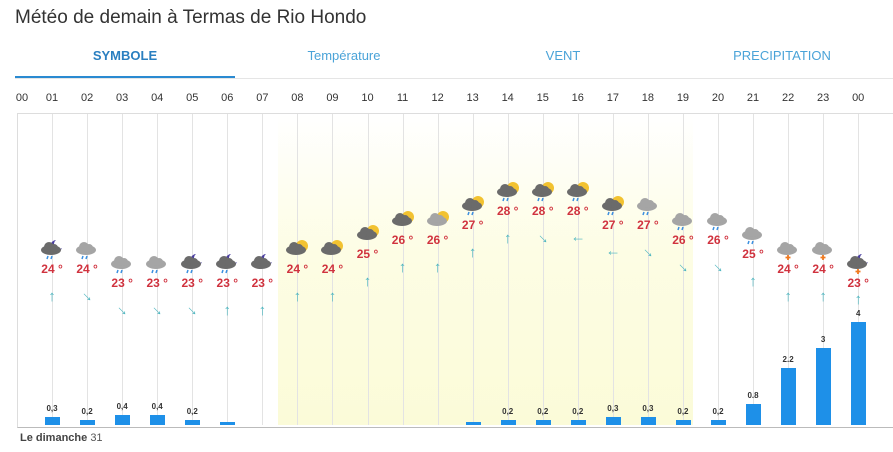 This screenshot has width=893, height=452. I want to click on precipitation-value: 3, so click(823, 339).